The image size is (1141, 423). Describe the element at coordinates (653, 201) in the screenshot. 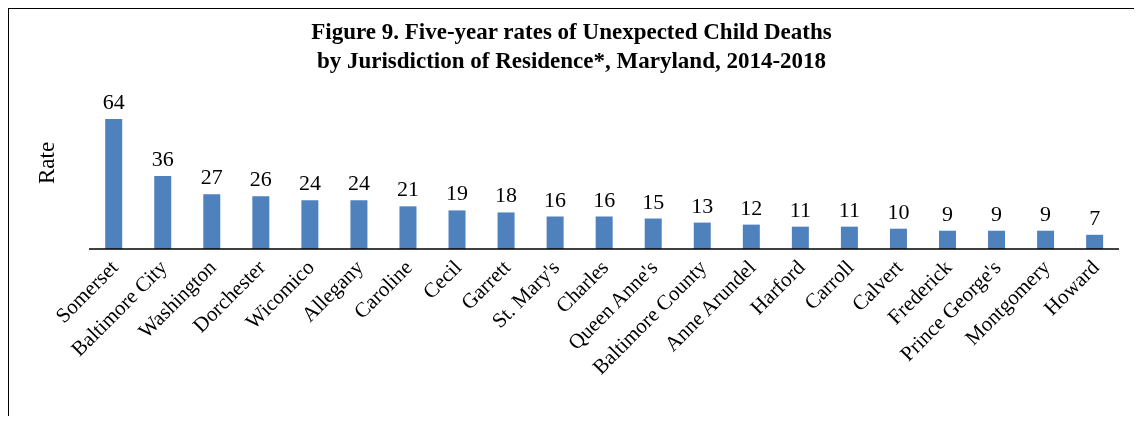

I see `data-label: 15` at that location.